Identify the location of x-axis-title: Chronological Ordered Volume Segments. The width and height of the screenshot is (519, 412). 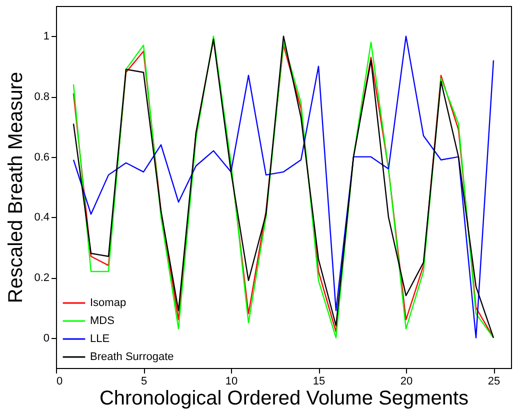
(284, 399).